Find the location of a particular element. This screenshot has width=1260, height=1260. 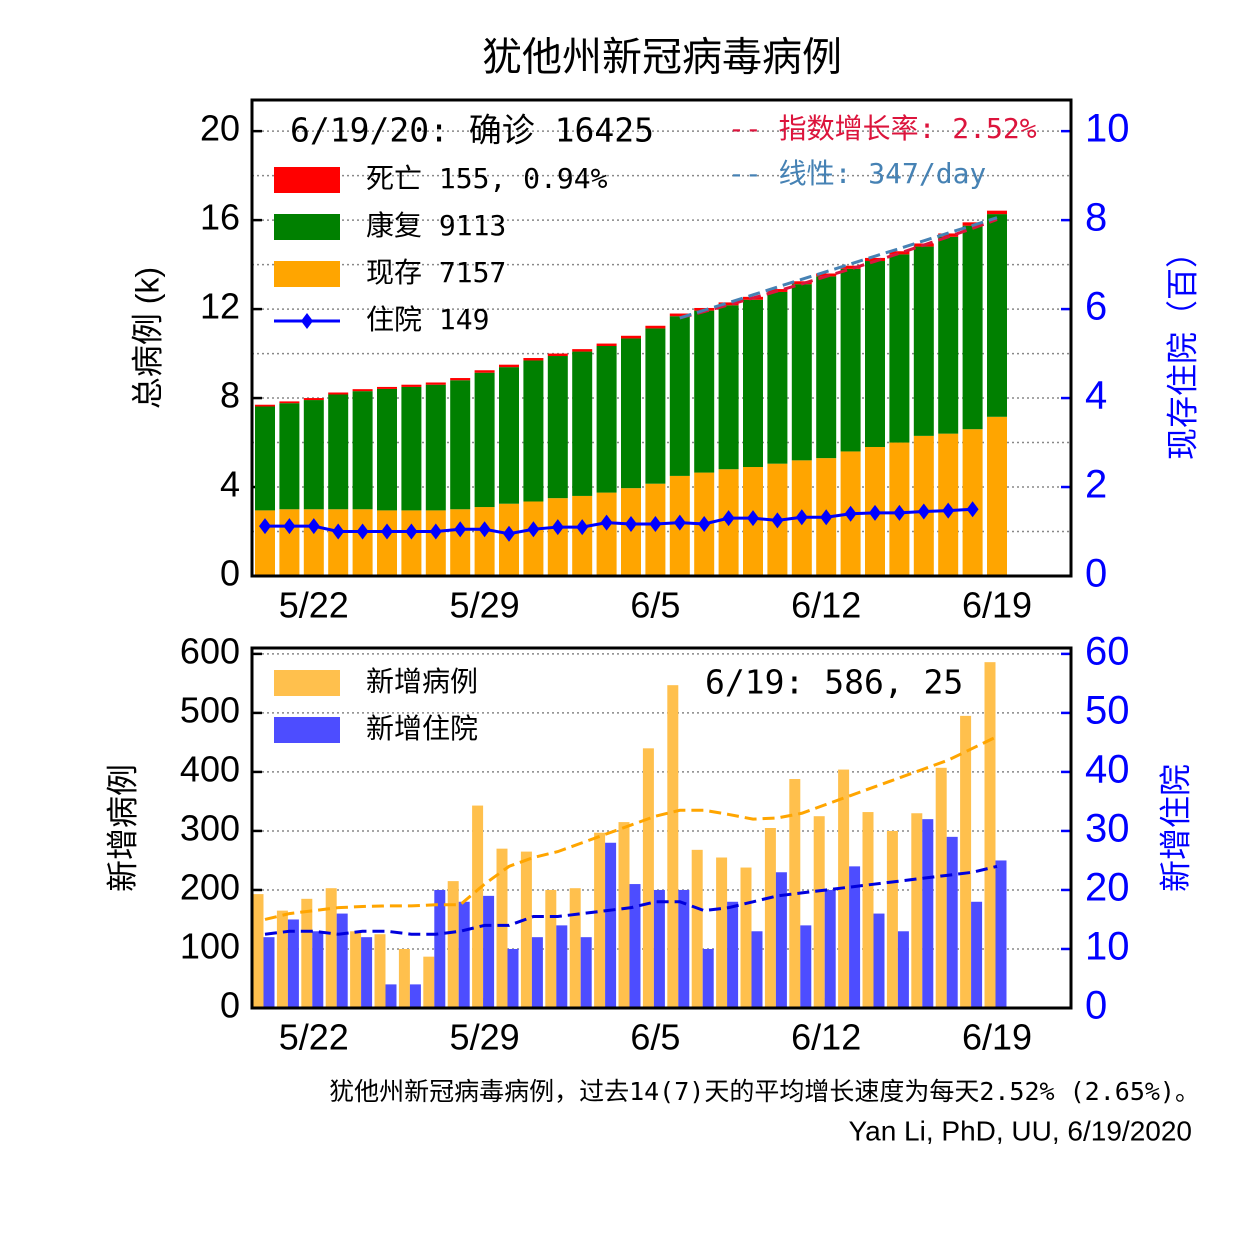

x-tick-label: 6/12 is located at coordinates (826, 1037).